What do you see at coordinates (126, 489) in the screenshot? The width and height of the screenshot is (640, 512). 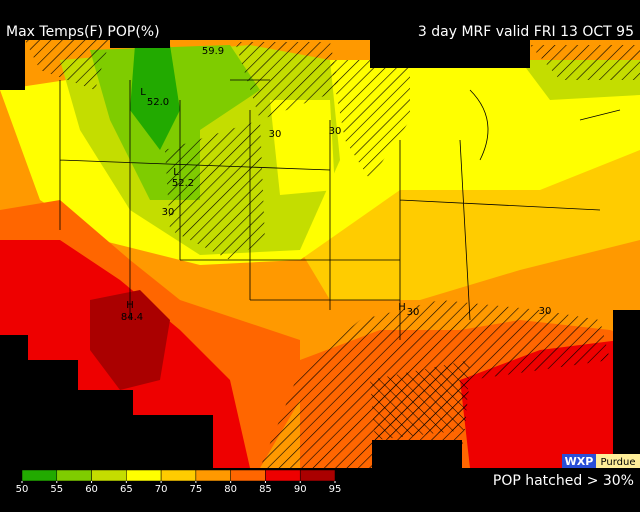 I see `colorbar-label: 65` at bounding box center [126, 489].